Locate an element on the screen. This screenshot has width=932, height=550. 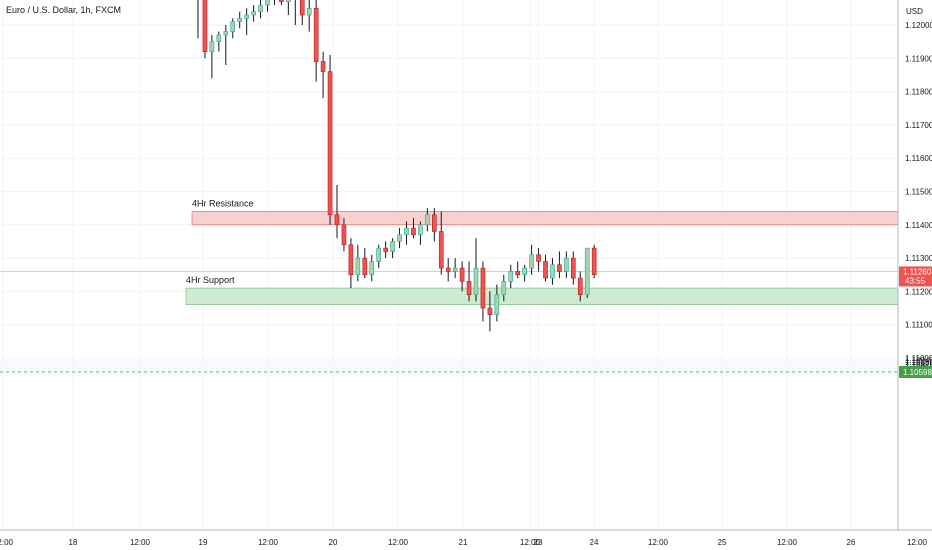
time-tick-label: 24 is located at coordinates (594, 542).